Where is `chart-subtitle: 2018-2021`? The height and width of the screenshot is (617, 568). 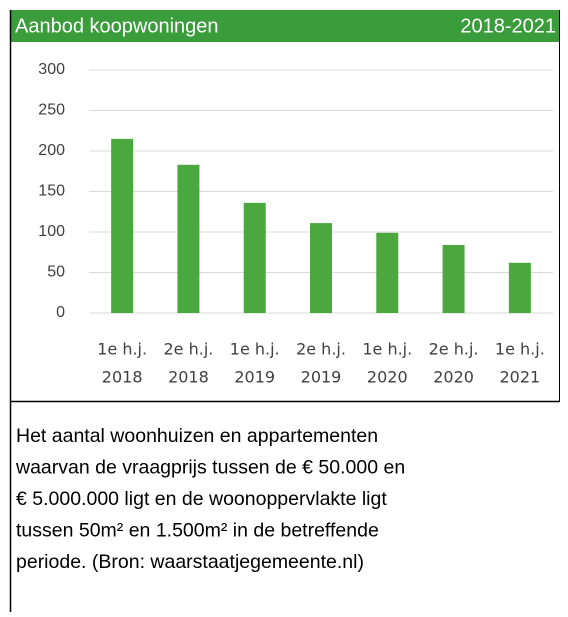
chart-subtitle: 2018-2021 is located at coordinates (508, 26).